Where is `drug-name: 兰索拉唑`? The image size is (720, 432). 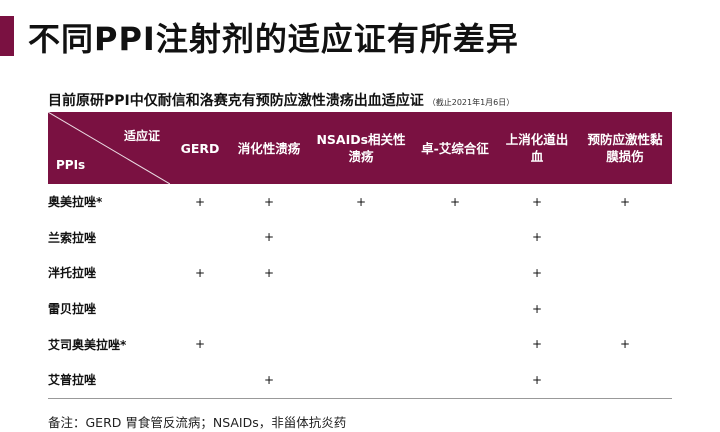
drug-name: 兰索拉唑 is located at coordinates (72, 237).